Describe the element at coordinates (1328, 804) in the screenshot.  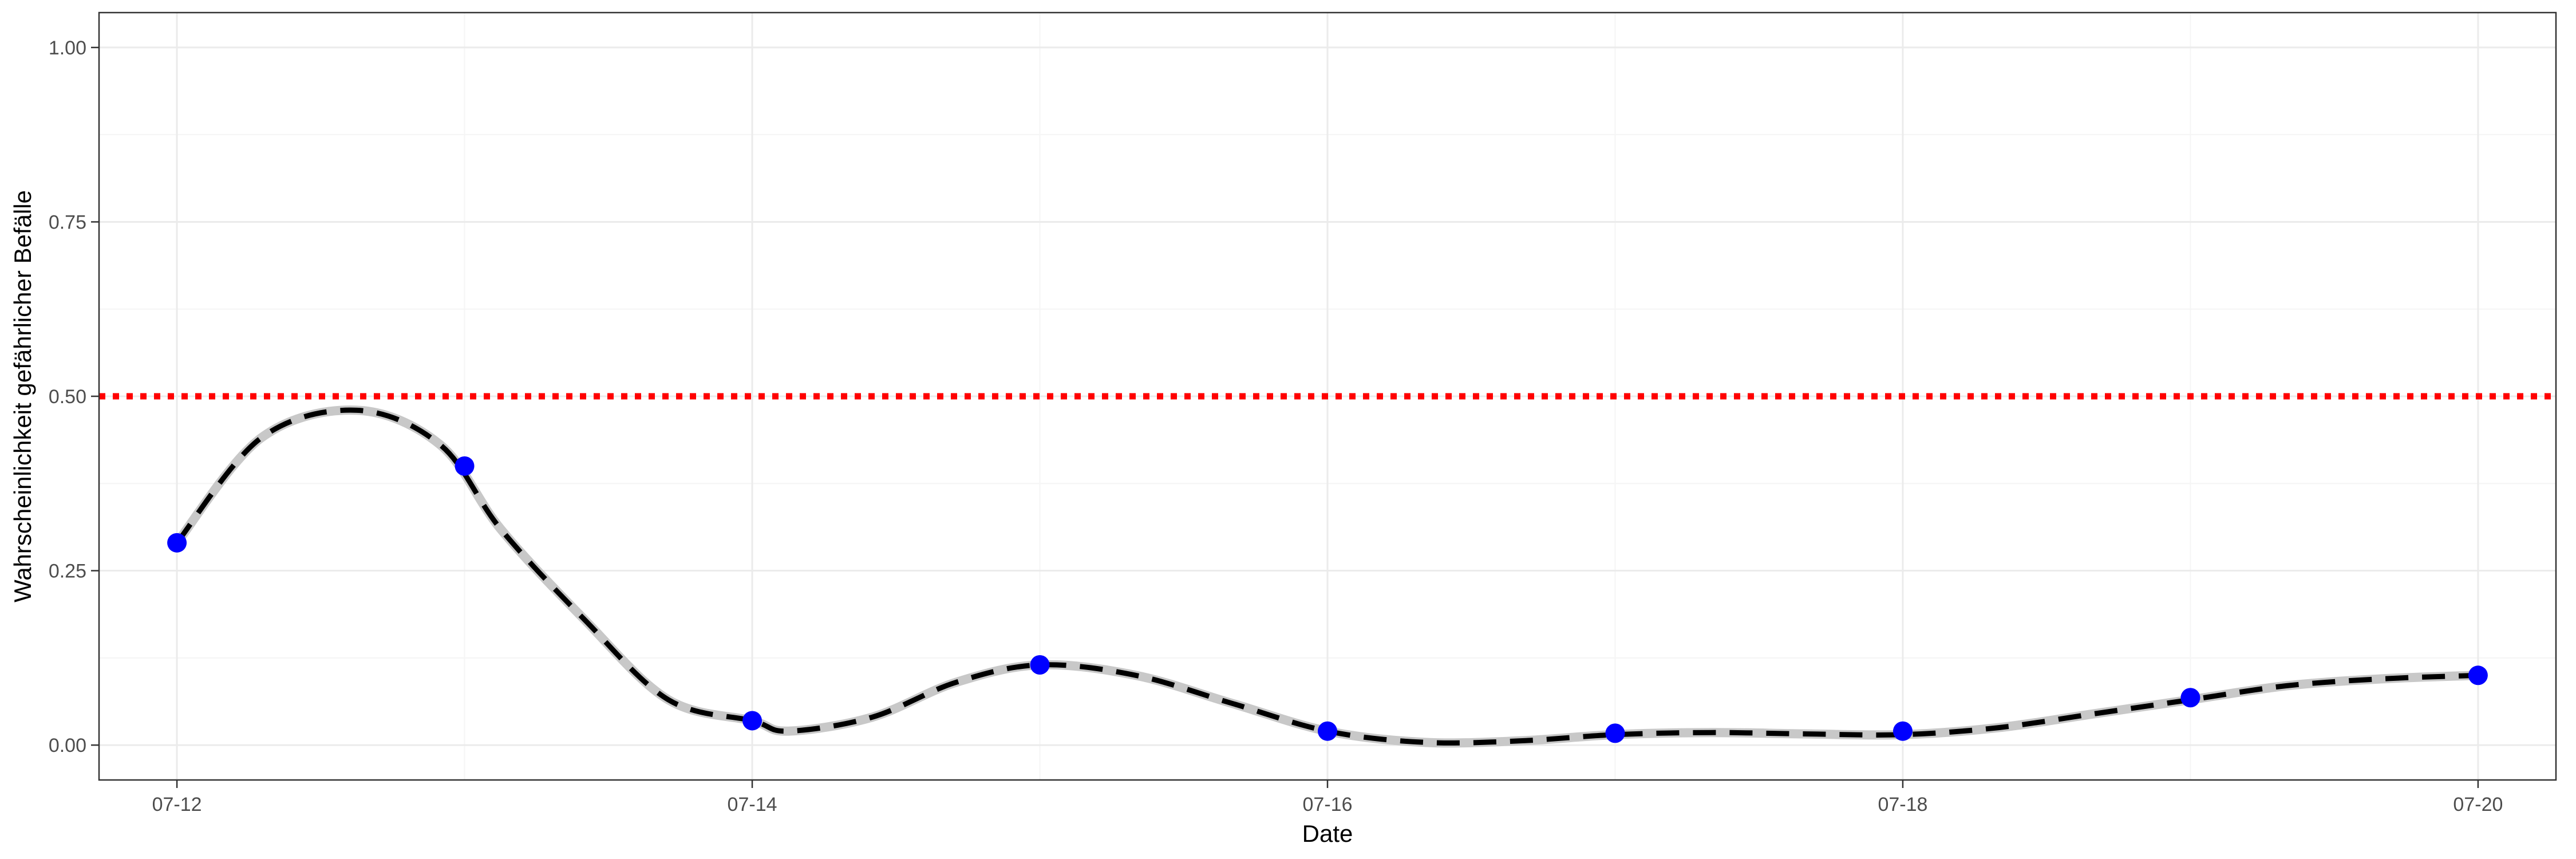
I see `x-tick-label: 07-16` at that location.